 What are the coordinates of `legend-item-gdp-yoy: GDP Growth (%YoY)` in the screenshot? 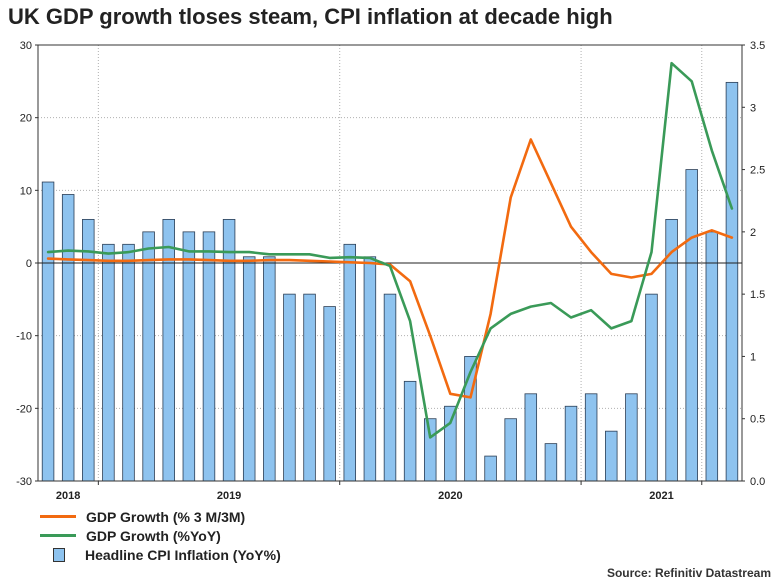 It's located at (160, 535).